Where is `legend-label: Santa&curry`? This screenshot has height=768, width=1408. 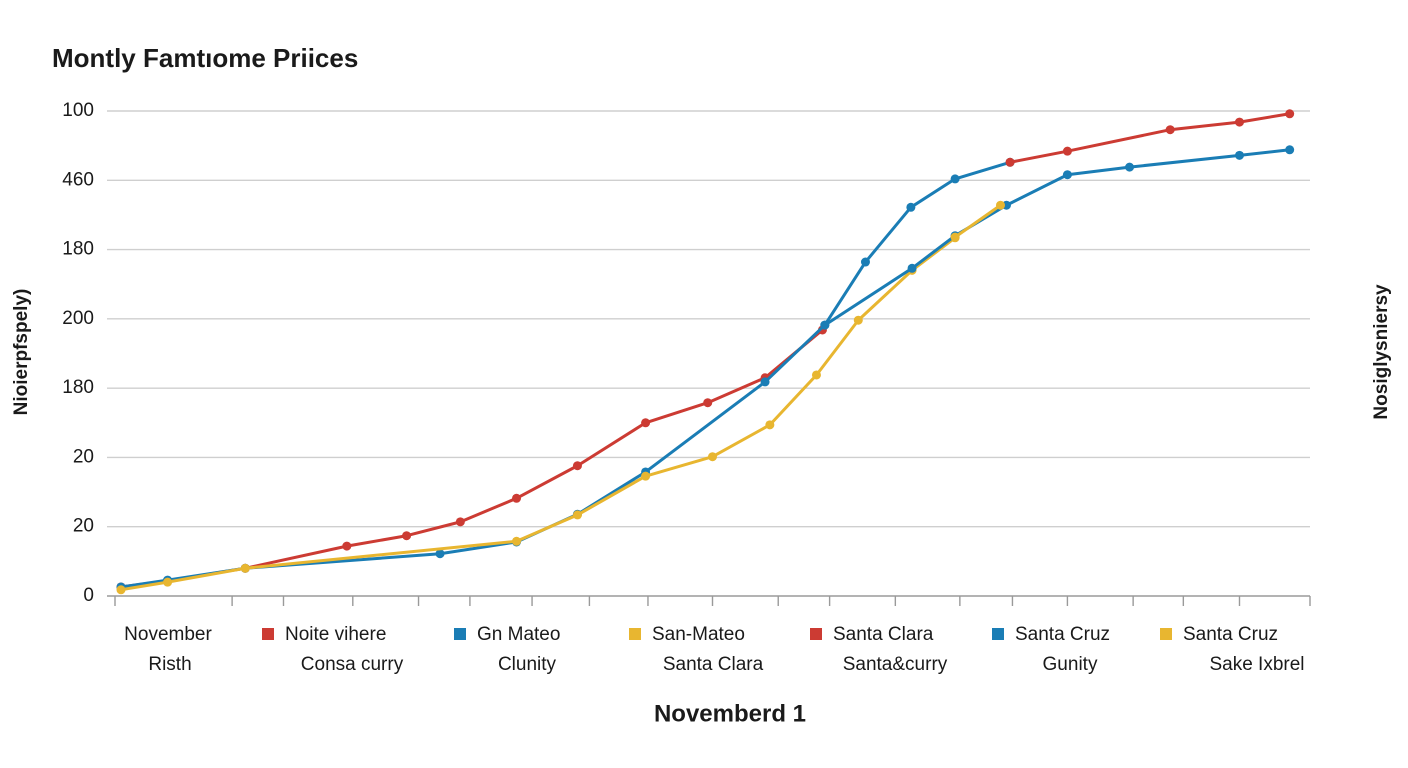
legend-label: Santa&curry is located at coordinates (895, 664).